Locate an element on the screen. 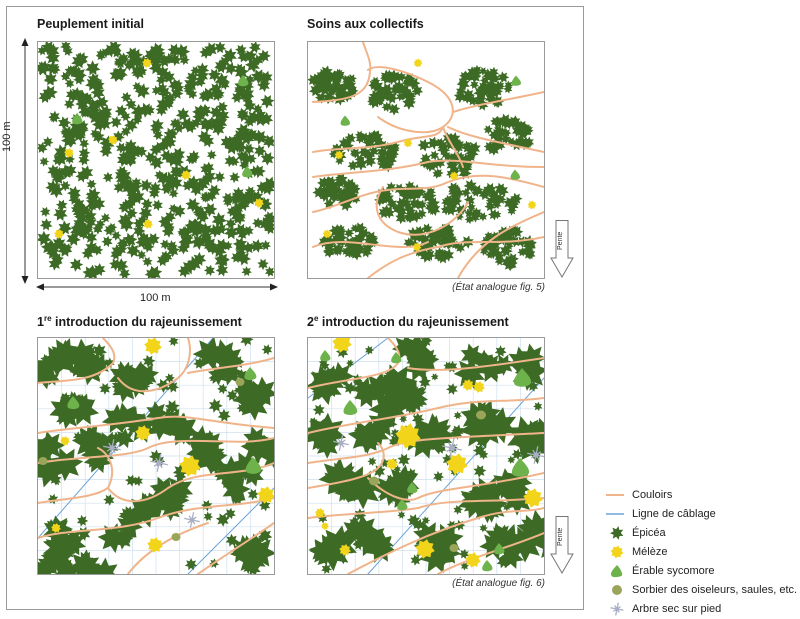  slope-label: Pente is located at coordinates (560, 240).